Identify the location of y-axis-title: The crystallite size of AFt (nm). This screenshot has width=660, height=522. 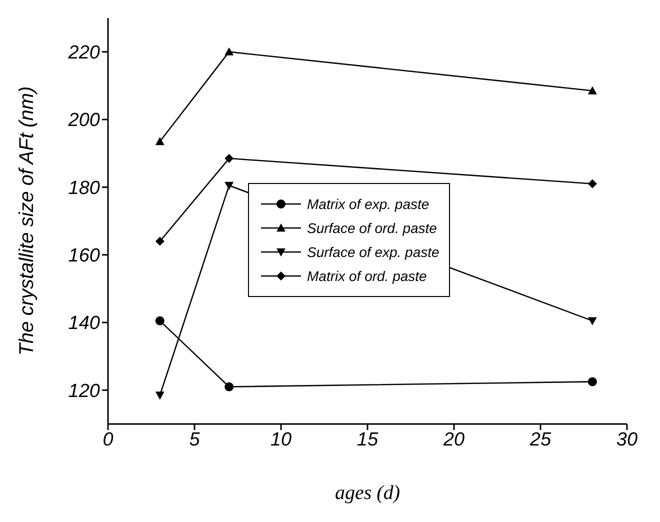
(27, 221).